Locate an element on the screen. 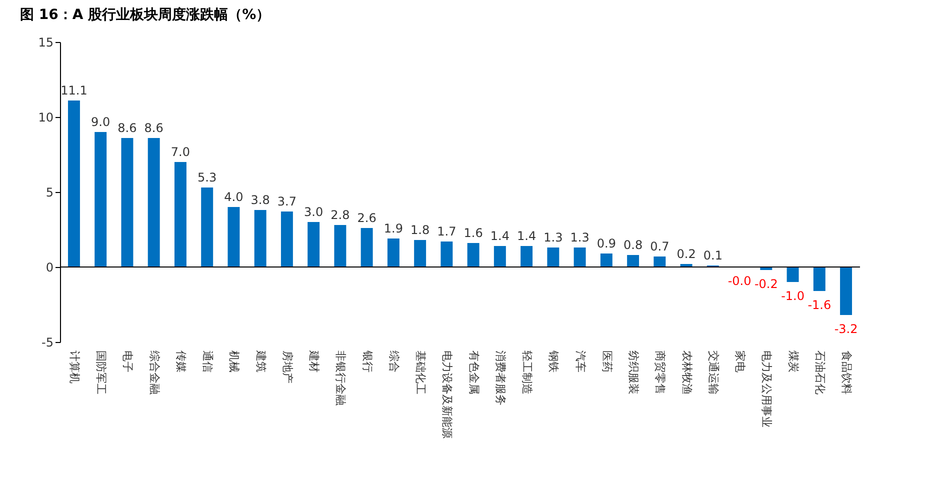  x-tick-label: 纺织服装 is located at coordinates (633, 372).